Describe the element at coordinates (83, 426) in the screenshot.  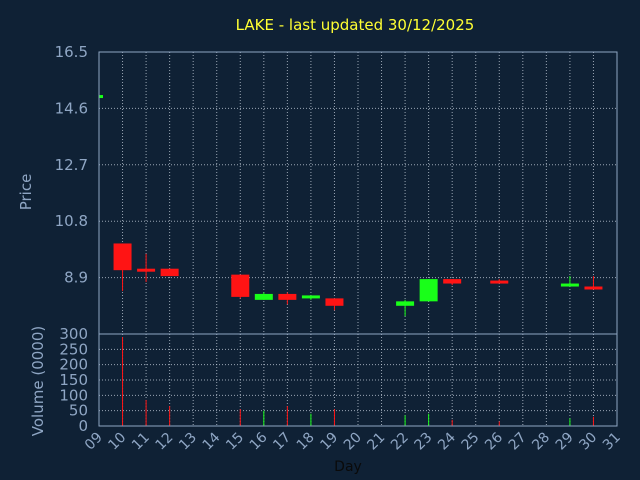
I see `volume-tick-label: 0` at that location.